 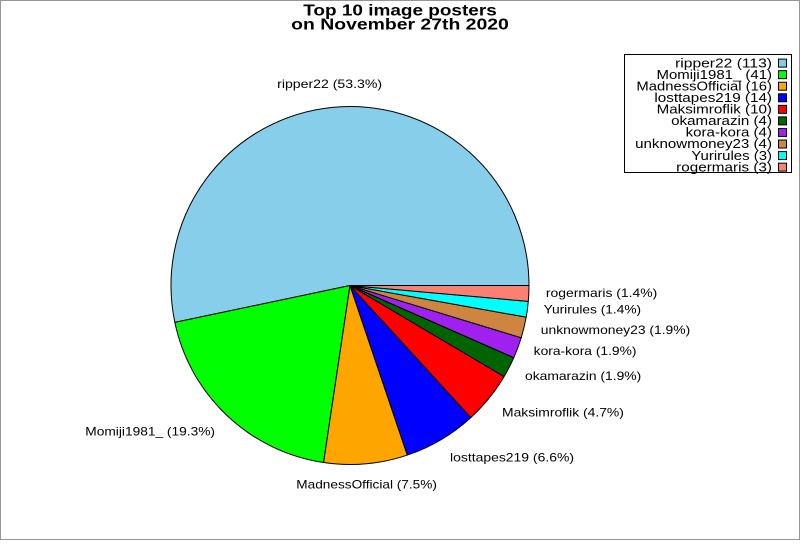 I want to click on svg-text: okamarazin (1.9%), so click(x=583, y=376).